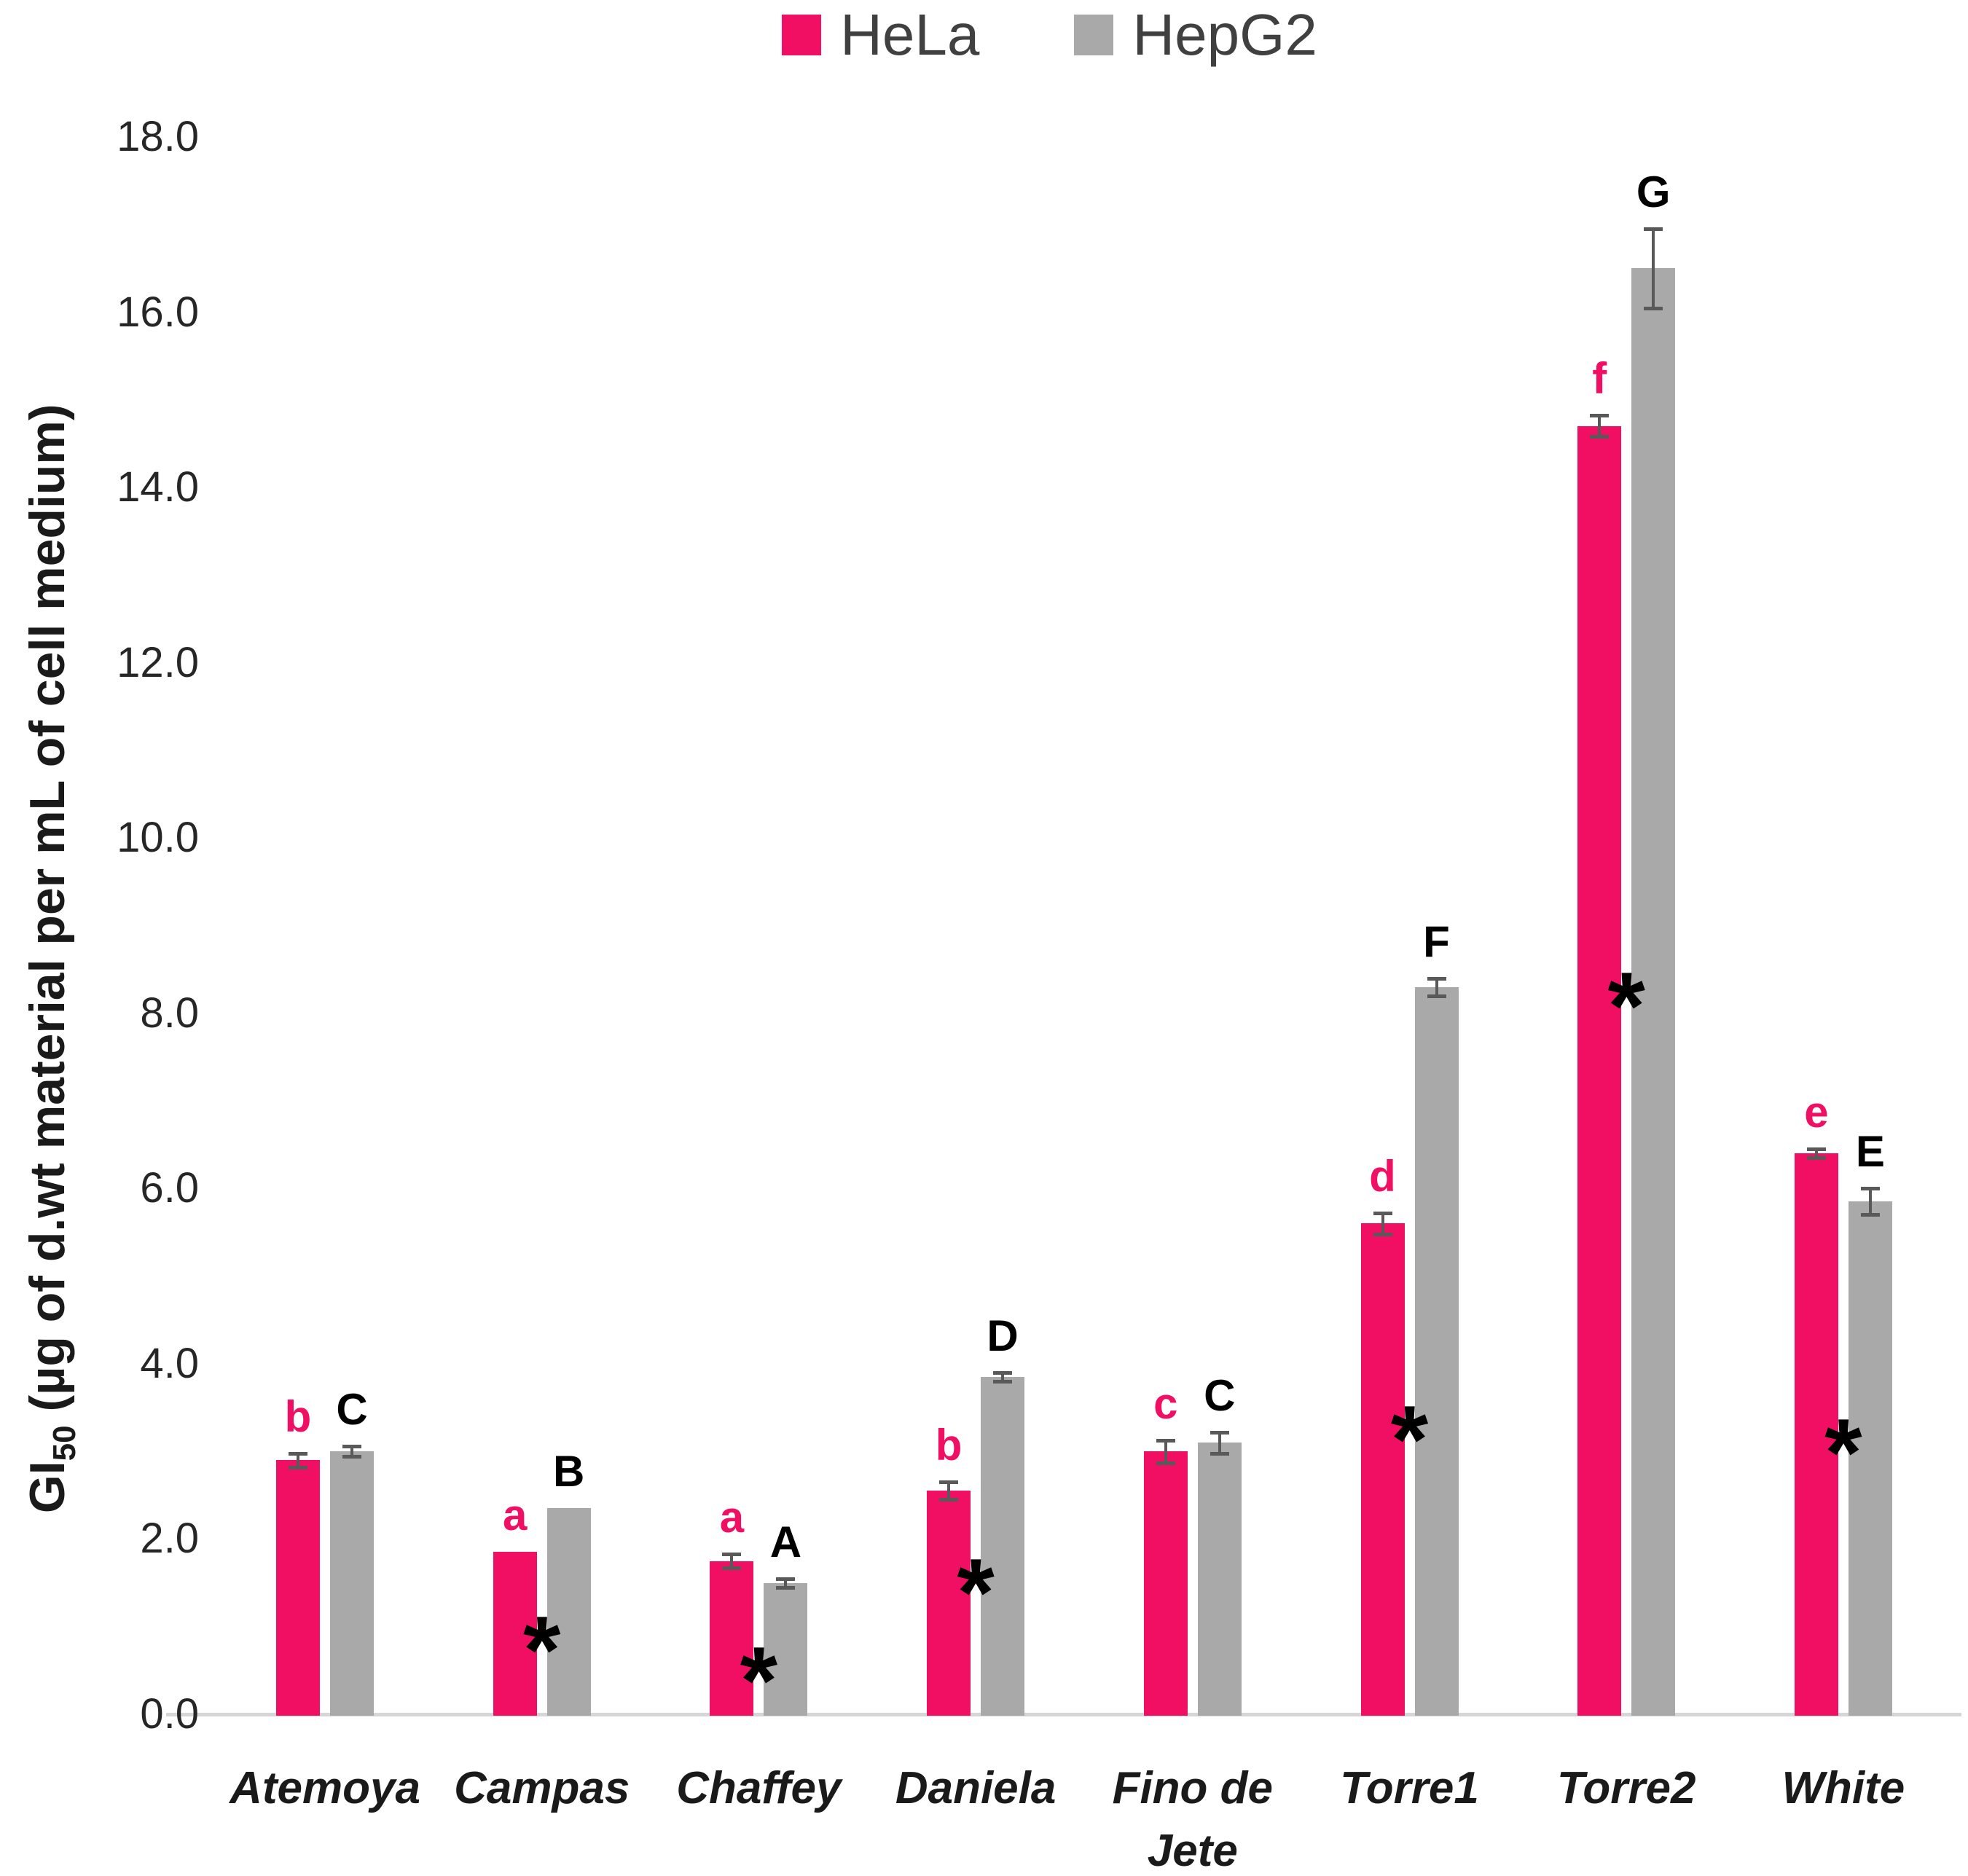  What do you see at coordinates (1654, 192) in the screenshot?
I see `significance-letter-hepg2: G` at bounding box center [1654, 192].